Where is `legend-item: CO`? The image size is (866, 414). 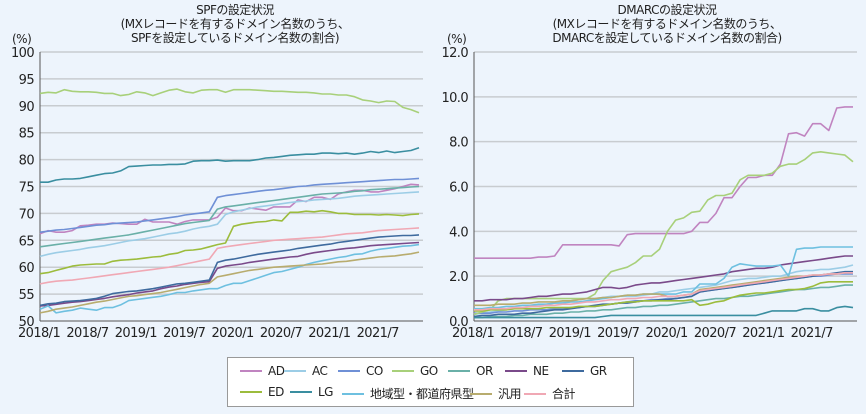
legend-item: CO is located at coordinates (360, 371).